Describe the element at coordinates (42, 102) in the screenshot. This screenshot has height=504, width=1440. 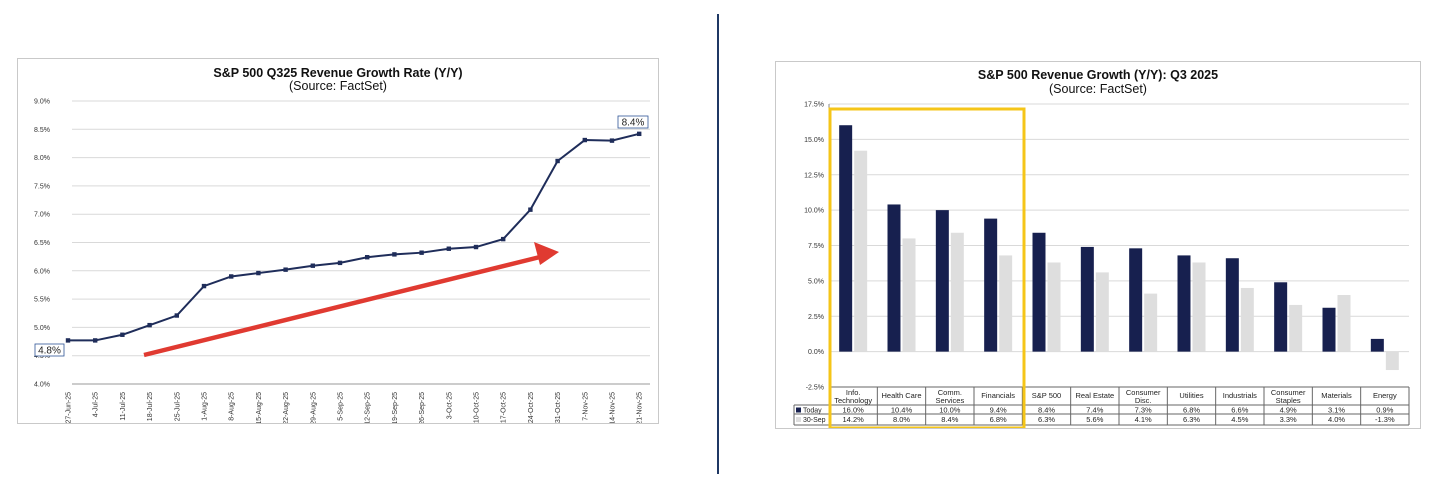
I see `line-ytick-label: 9.0%` at that location.